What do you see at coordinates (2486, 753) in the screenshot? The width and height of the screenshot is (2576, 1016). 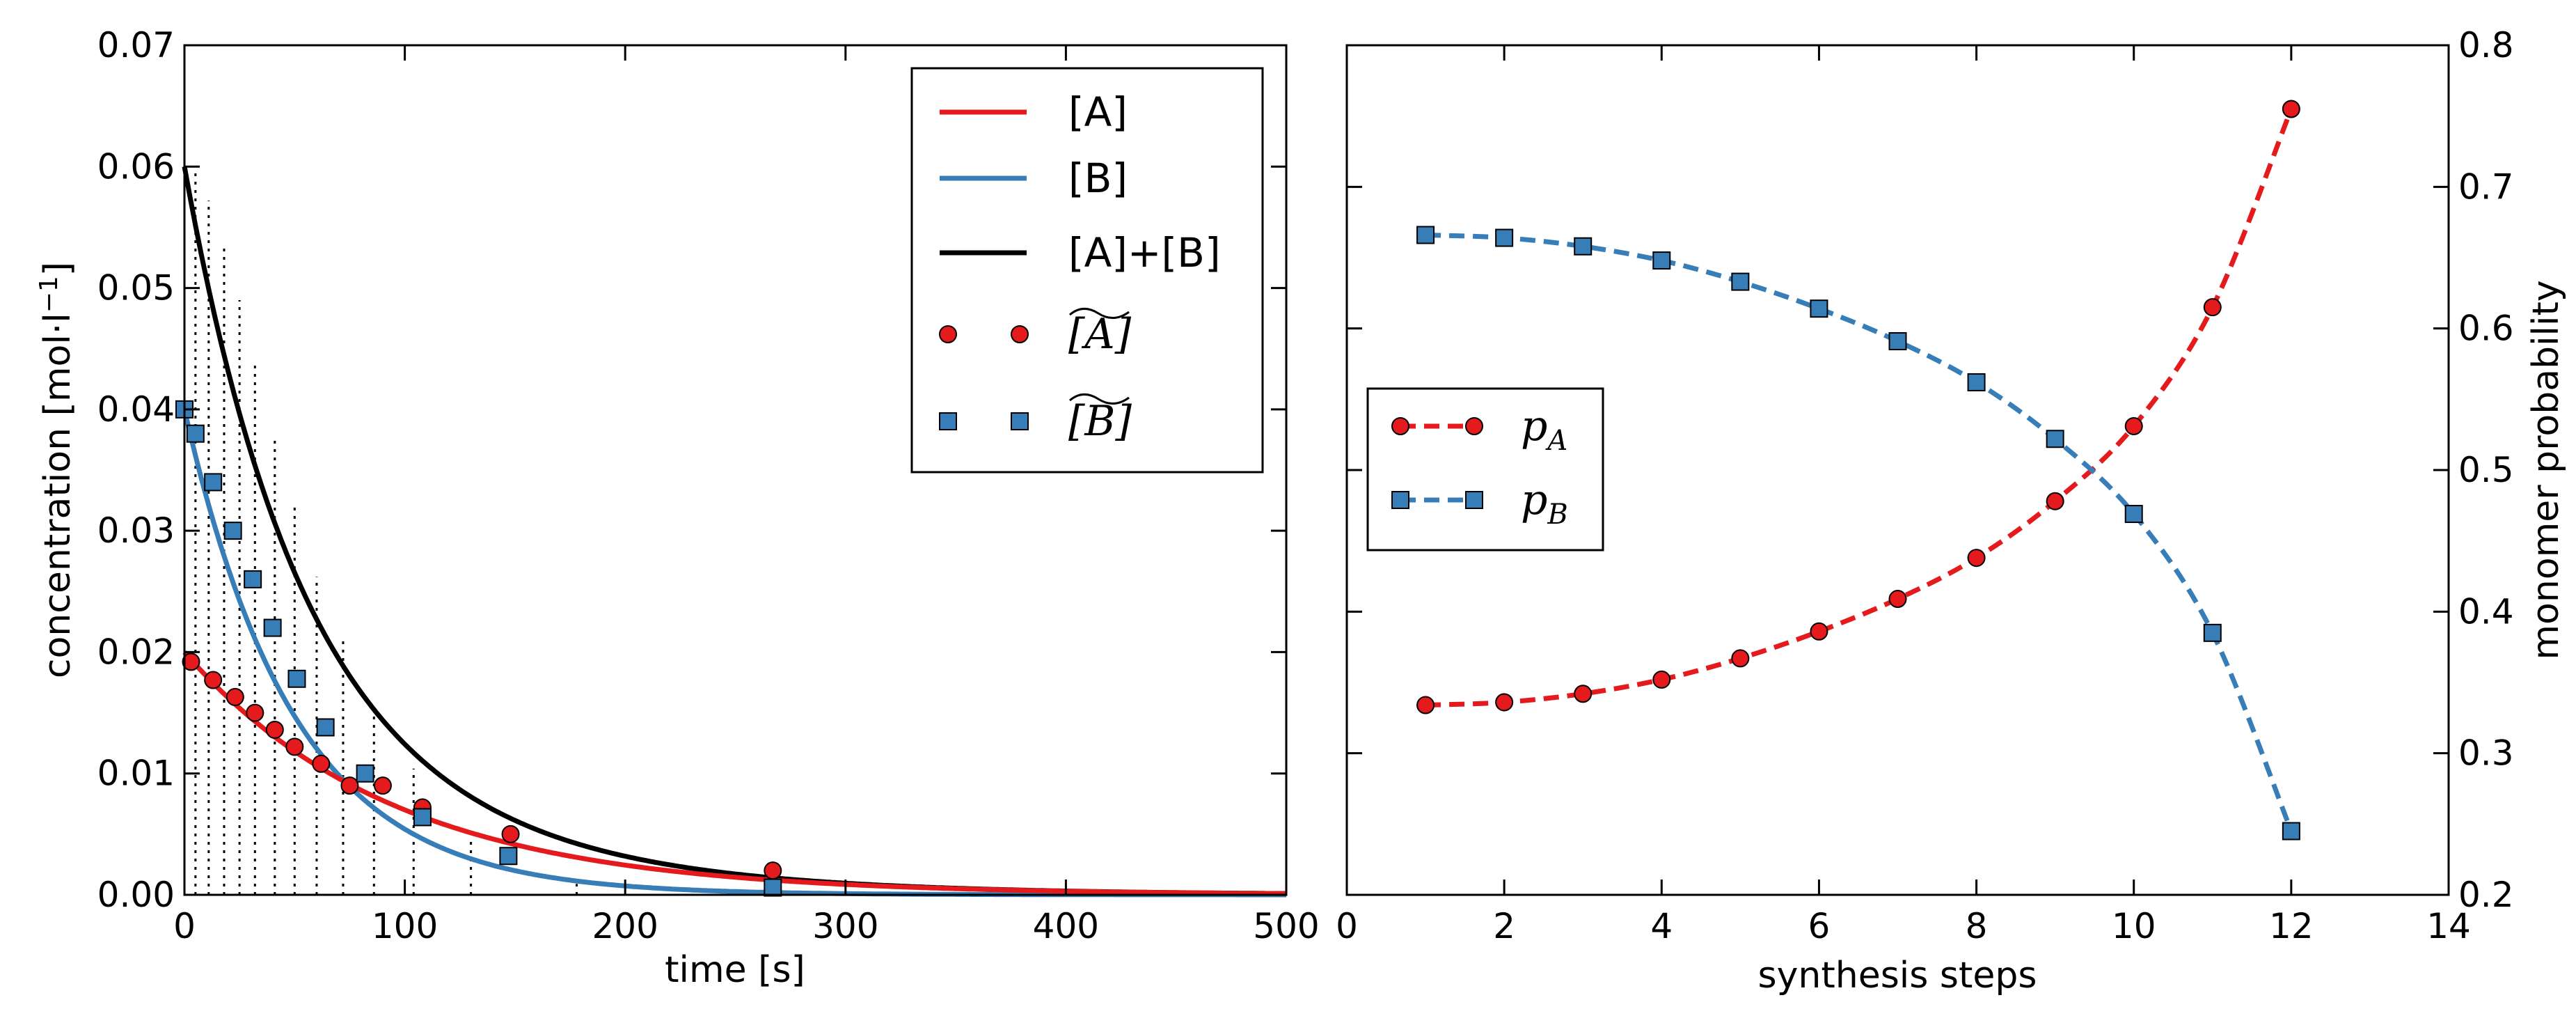 I see `y-tick-label: 0.3` at bounding box center [2486, 753].